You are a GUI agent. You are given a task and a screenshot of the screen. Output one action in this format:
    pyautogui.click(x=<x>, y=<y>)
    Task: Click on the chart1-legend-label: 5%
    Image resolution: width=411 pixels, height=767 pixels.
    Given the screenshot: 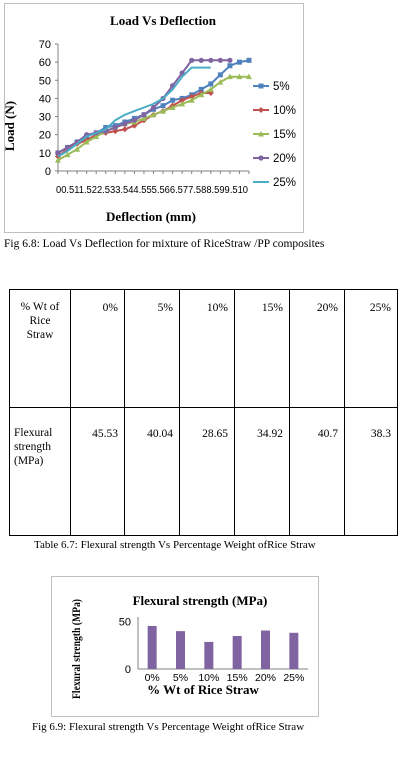 What is the action you would take?
    pyautogui.click(x=281, y=87)
    